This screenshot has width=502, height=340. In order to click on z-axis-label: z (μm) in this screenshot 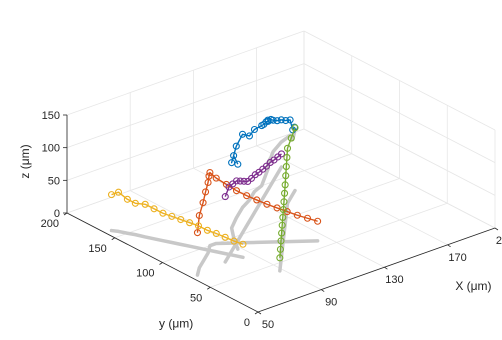, I will do `click(25, 161)`.